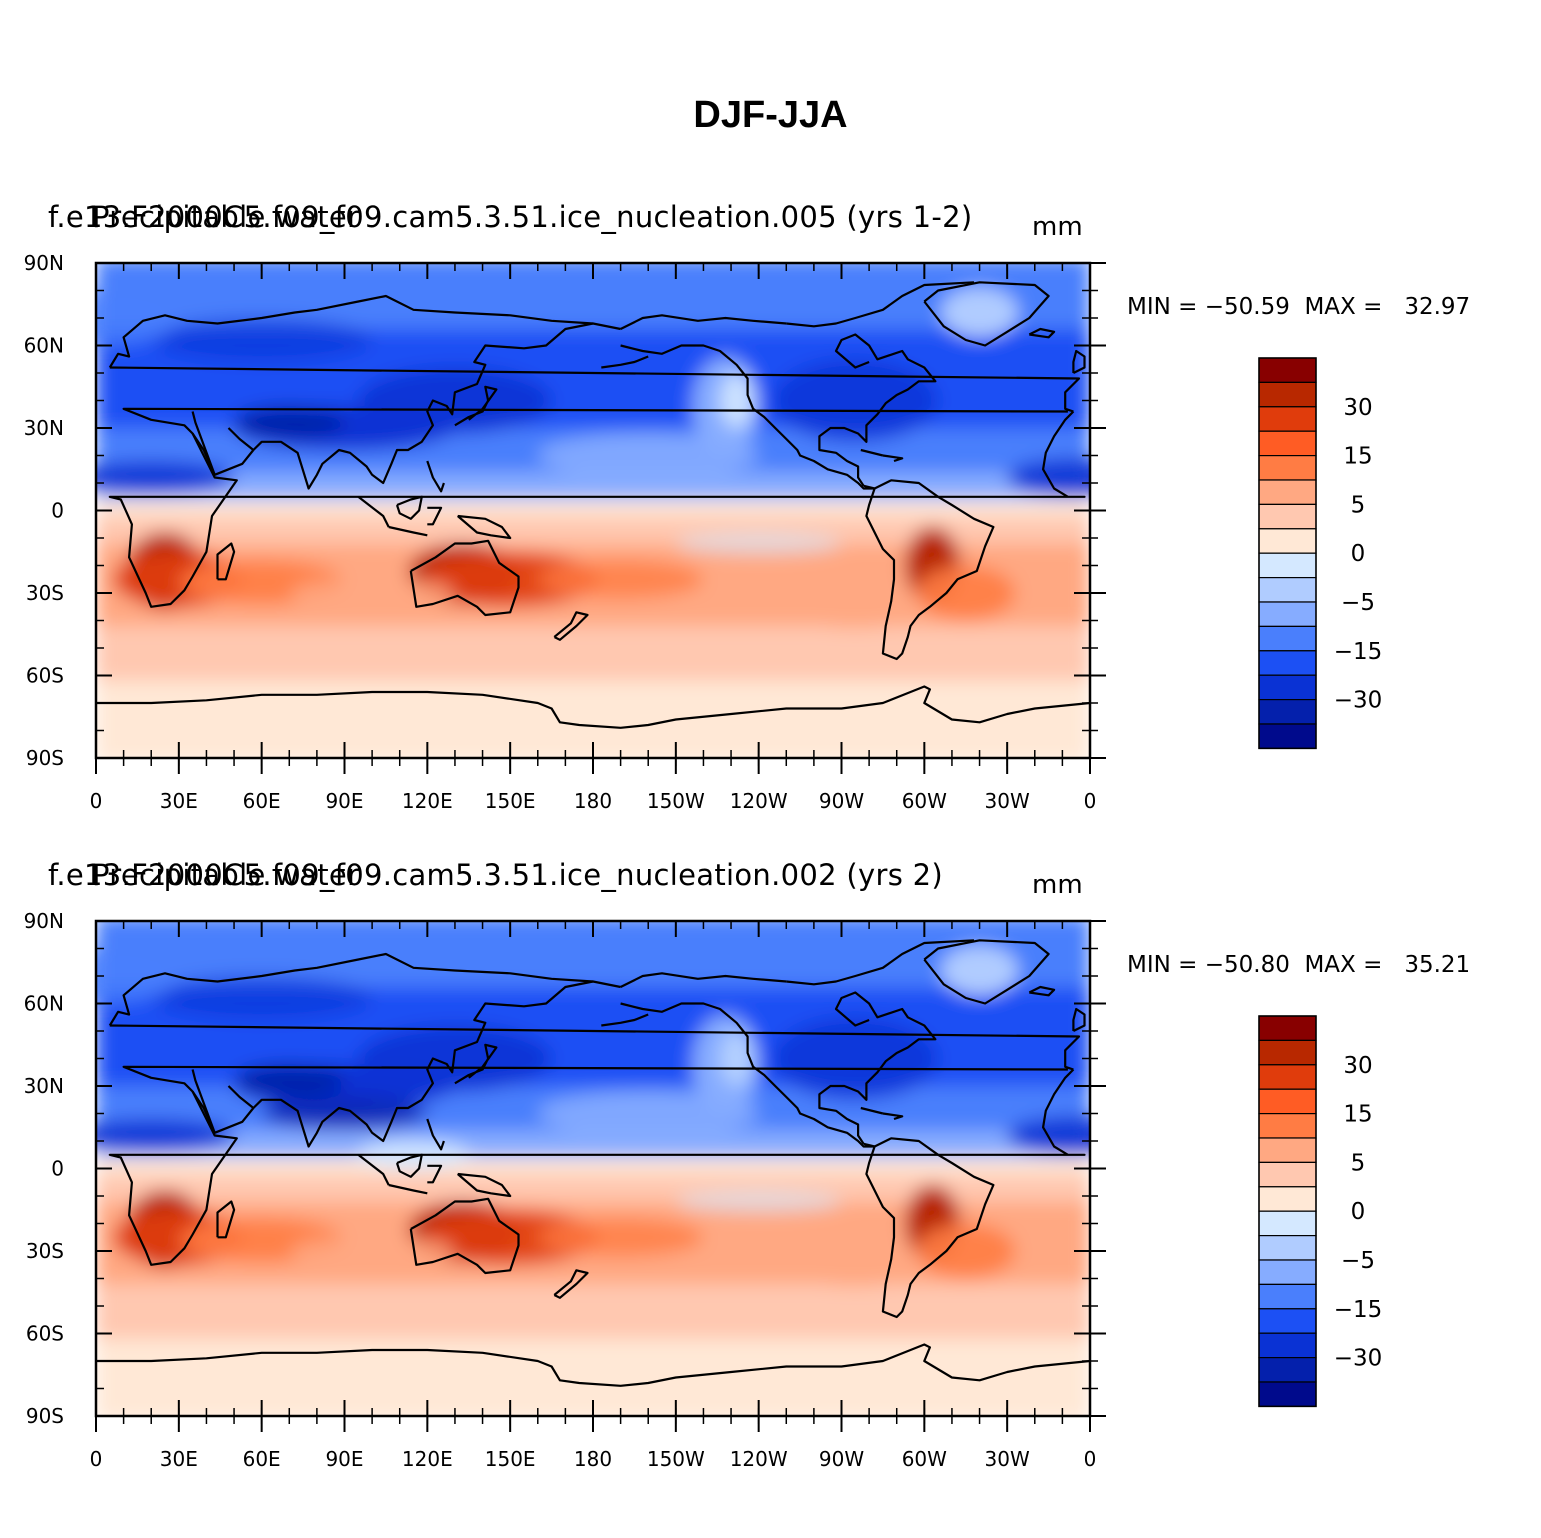  I want to click on panel-min-max: MIN = −50.59 MAX = 32.97, so click(1299, 307).